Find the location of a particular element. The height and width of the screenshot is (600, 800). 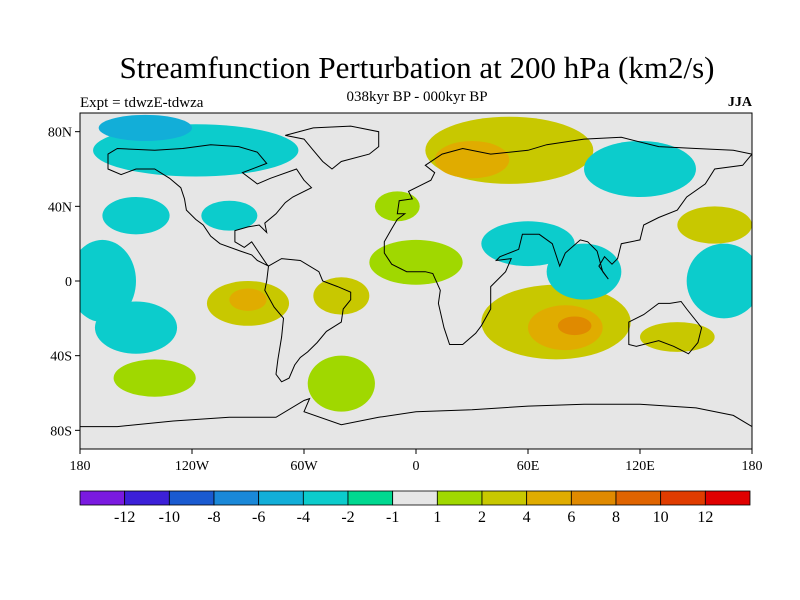

colorbar-label: 4 is located at coordinates (527, 517).